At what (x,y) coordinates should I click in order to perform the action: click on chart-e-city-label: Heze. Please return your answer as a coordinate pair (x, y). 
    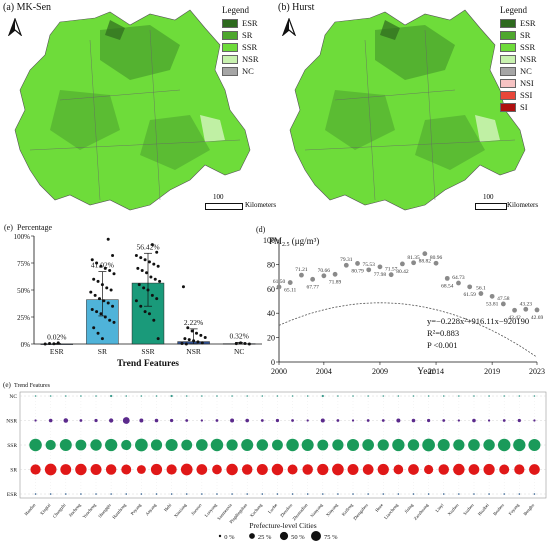
    Looking at the image, I should click on (379, 507).